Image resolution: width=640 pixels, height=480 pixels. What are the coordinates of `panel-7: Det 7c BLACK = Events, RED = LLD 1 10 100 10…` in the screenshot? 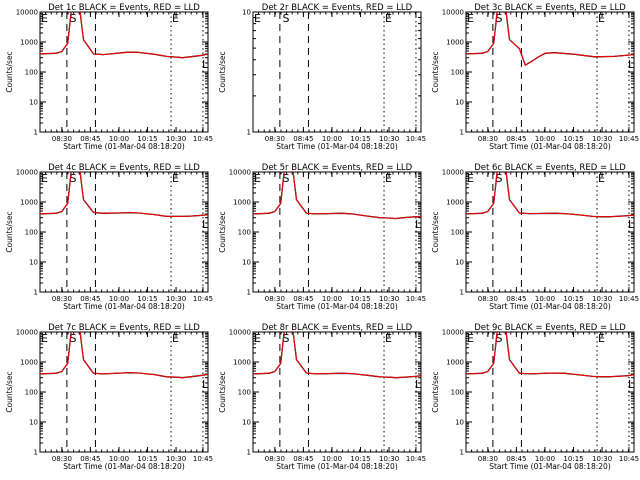 It's located at (109, 397).